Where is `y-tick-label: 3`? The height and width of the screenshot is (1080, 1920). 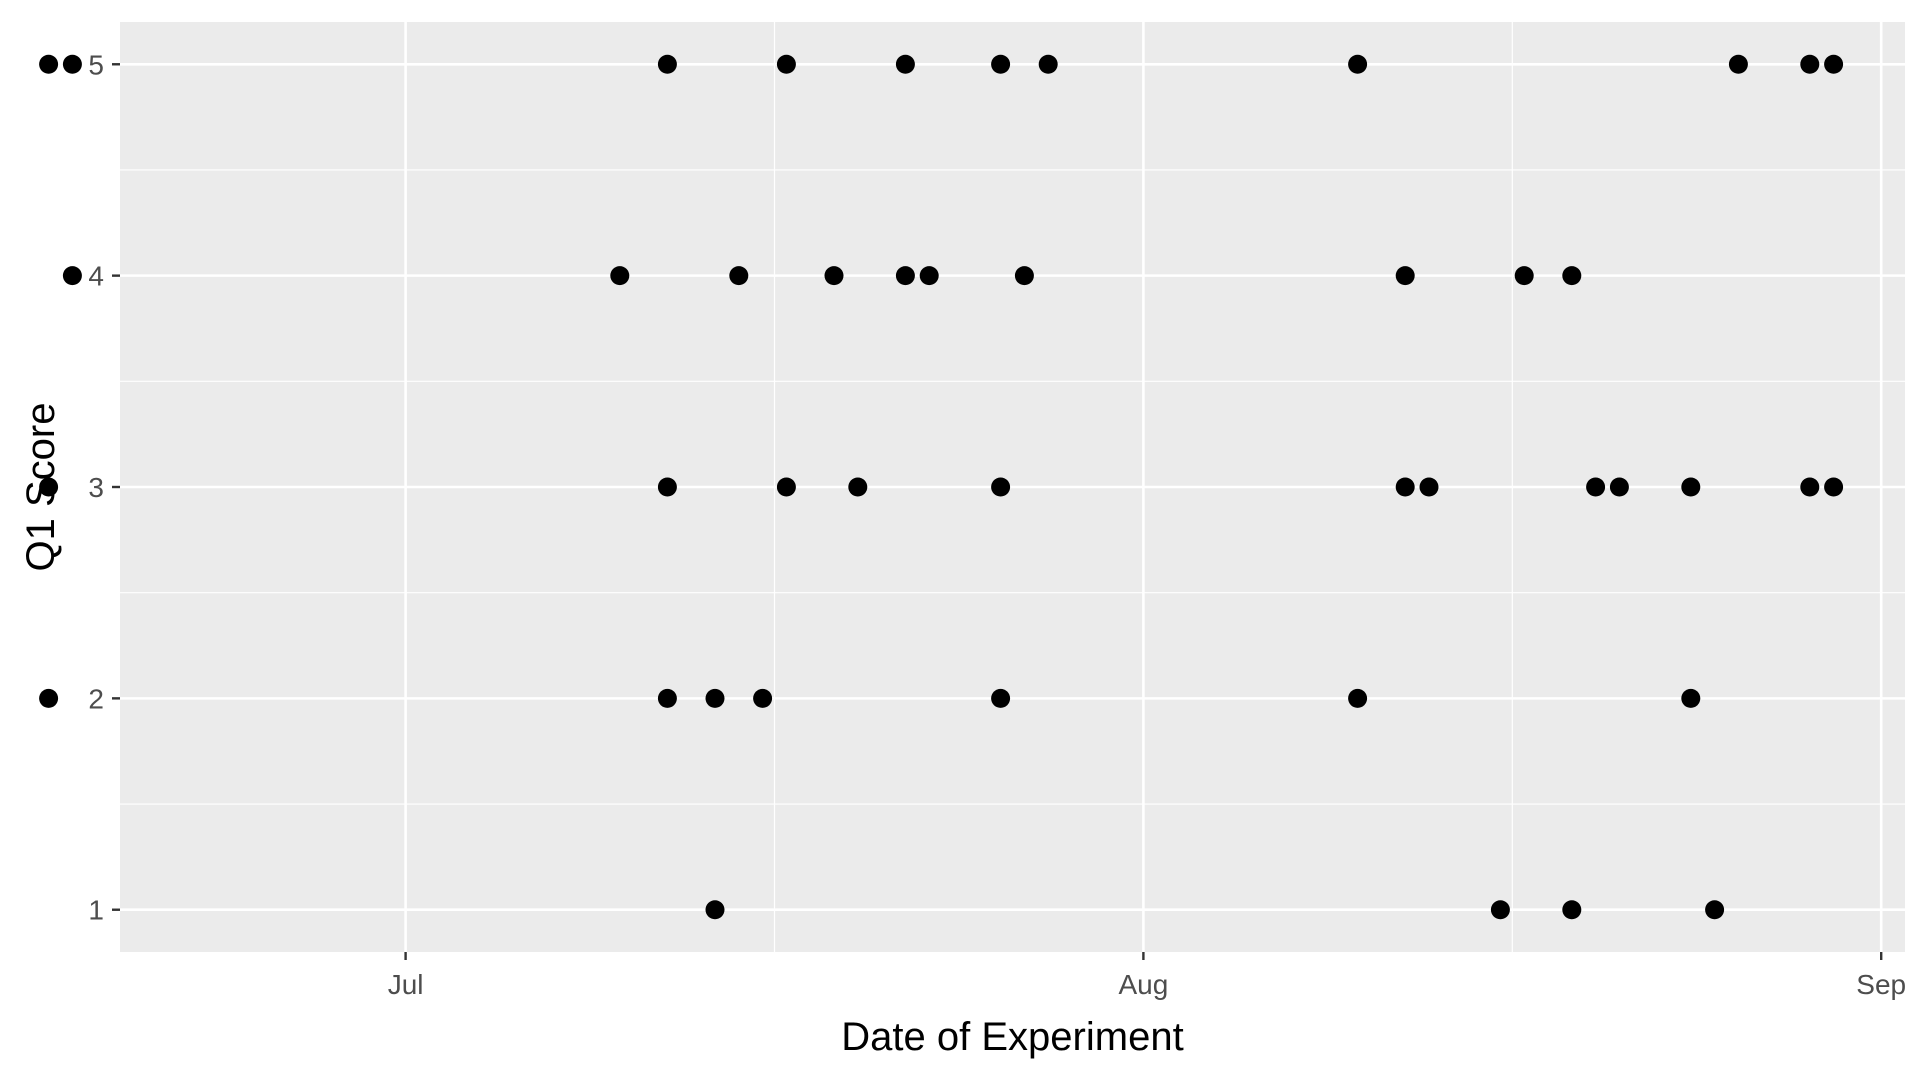
y-tick-label: 3 is located at coordinates (96, 487).